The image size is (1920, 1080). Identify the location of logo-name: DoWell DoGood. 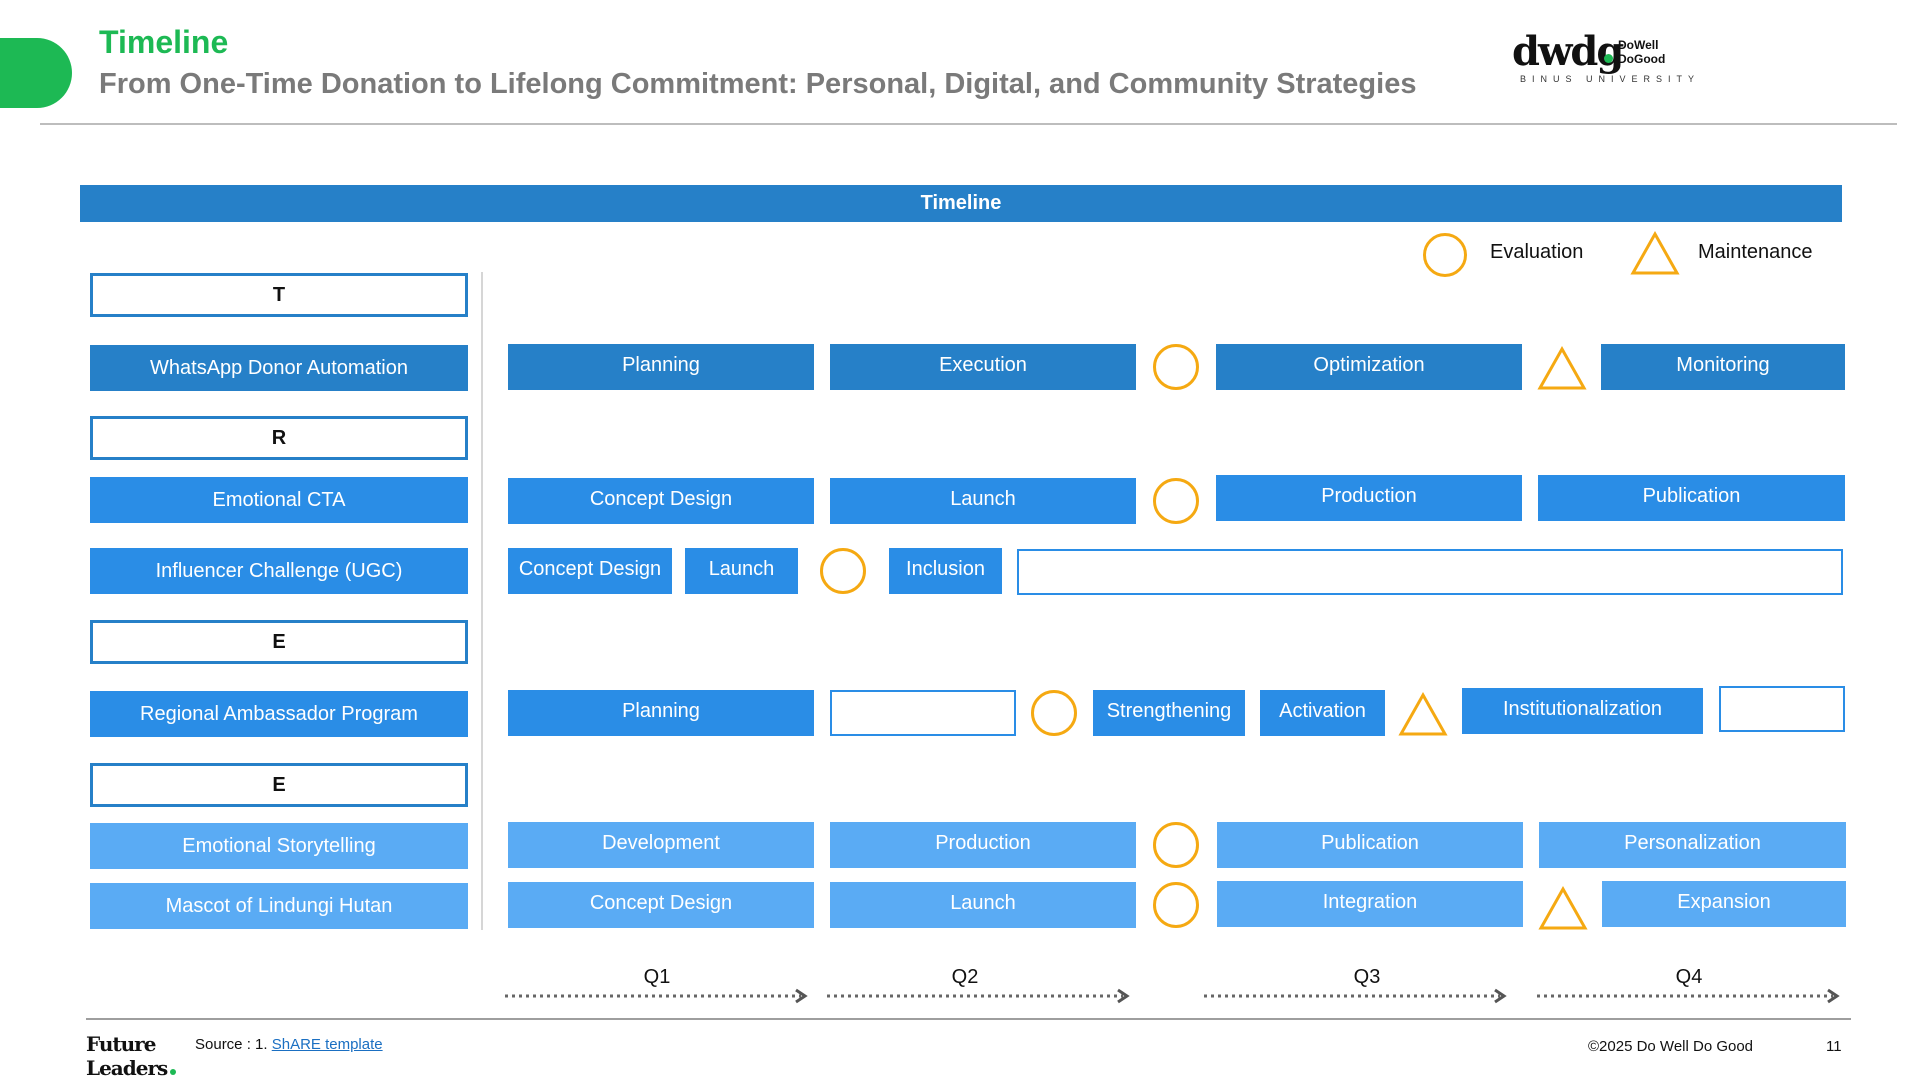
(1641, 52).